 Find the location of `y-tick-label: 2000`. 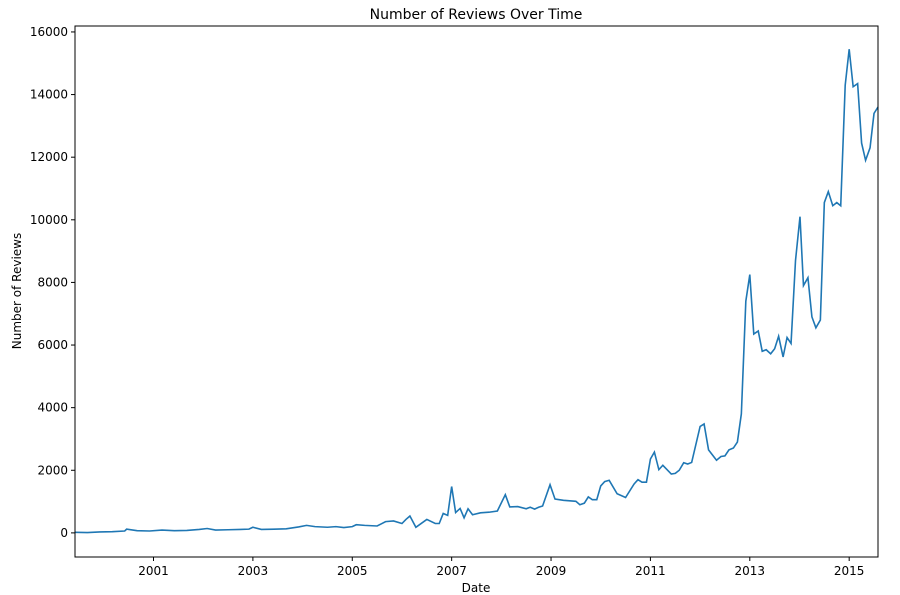

y-tick-label: 2000 is located at coordinates (52, 470).